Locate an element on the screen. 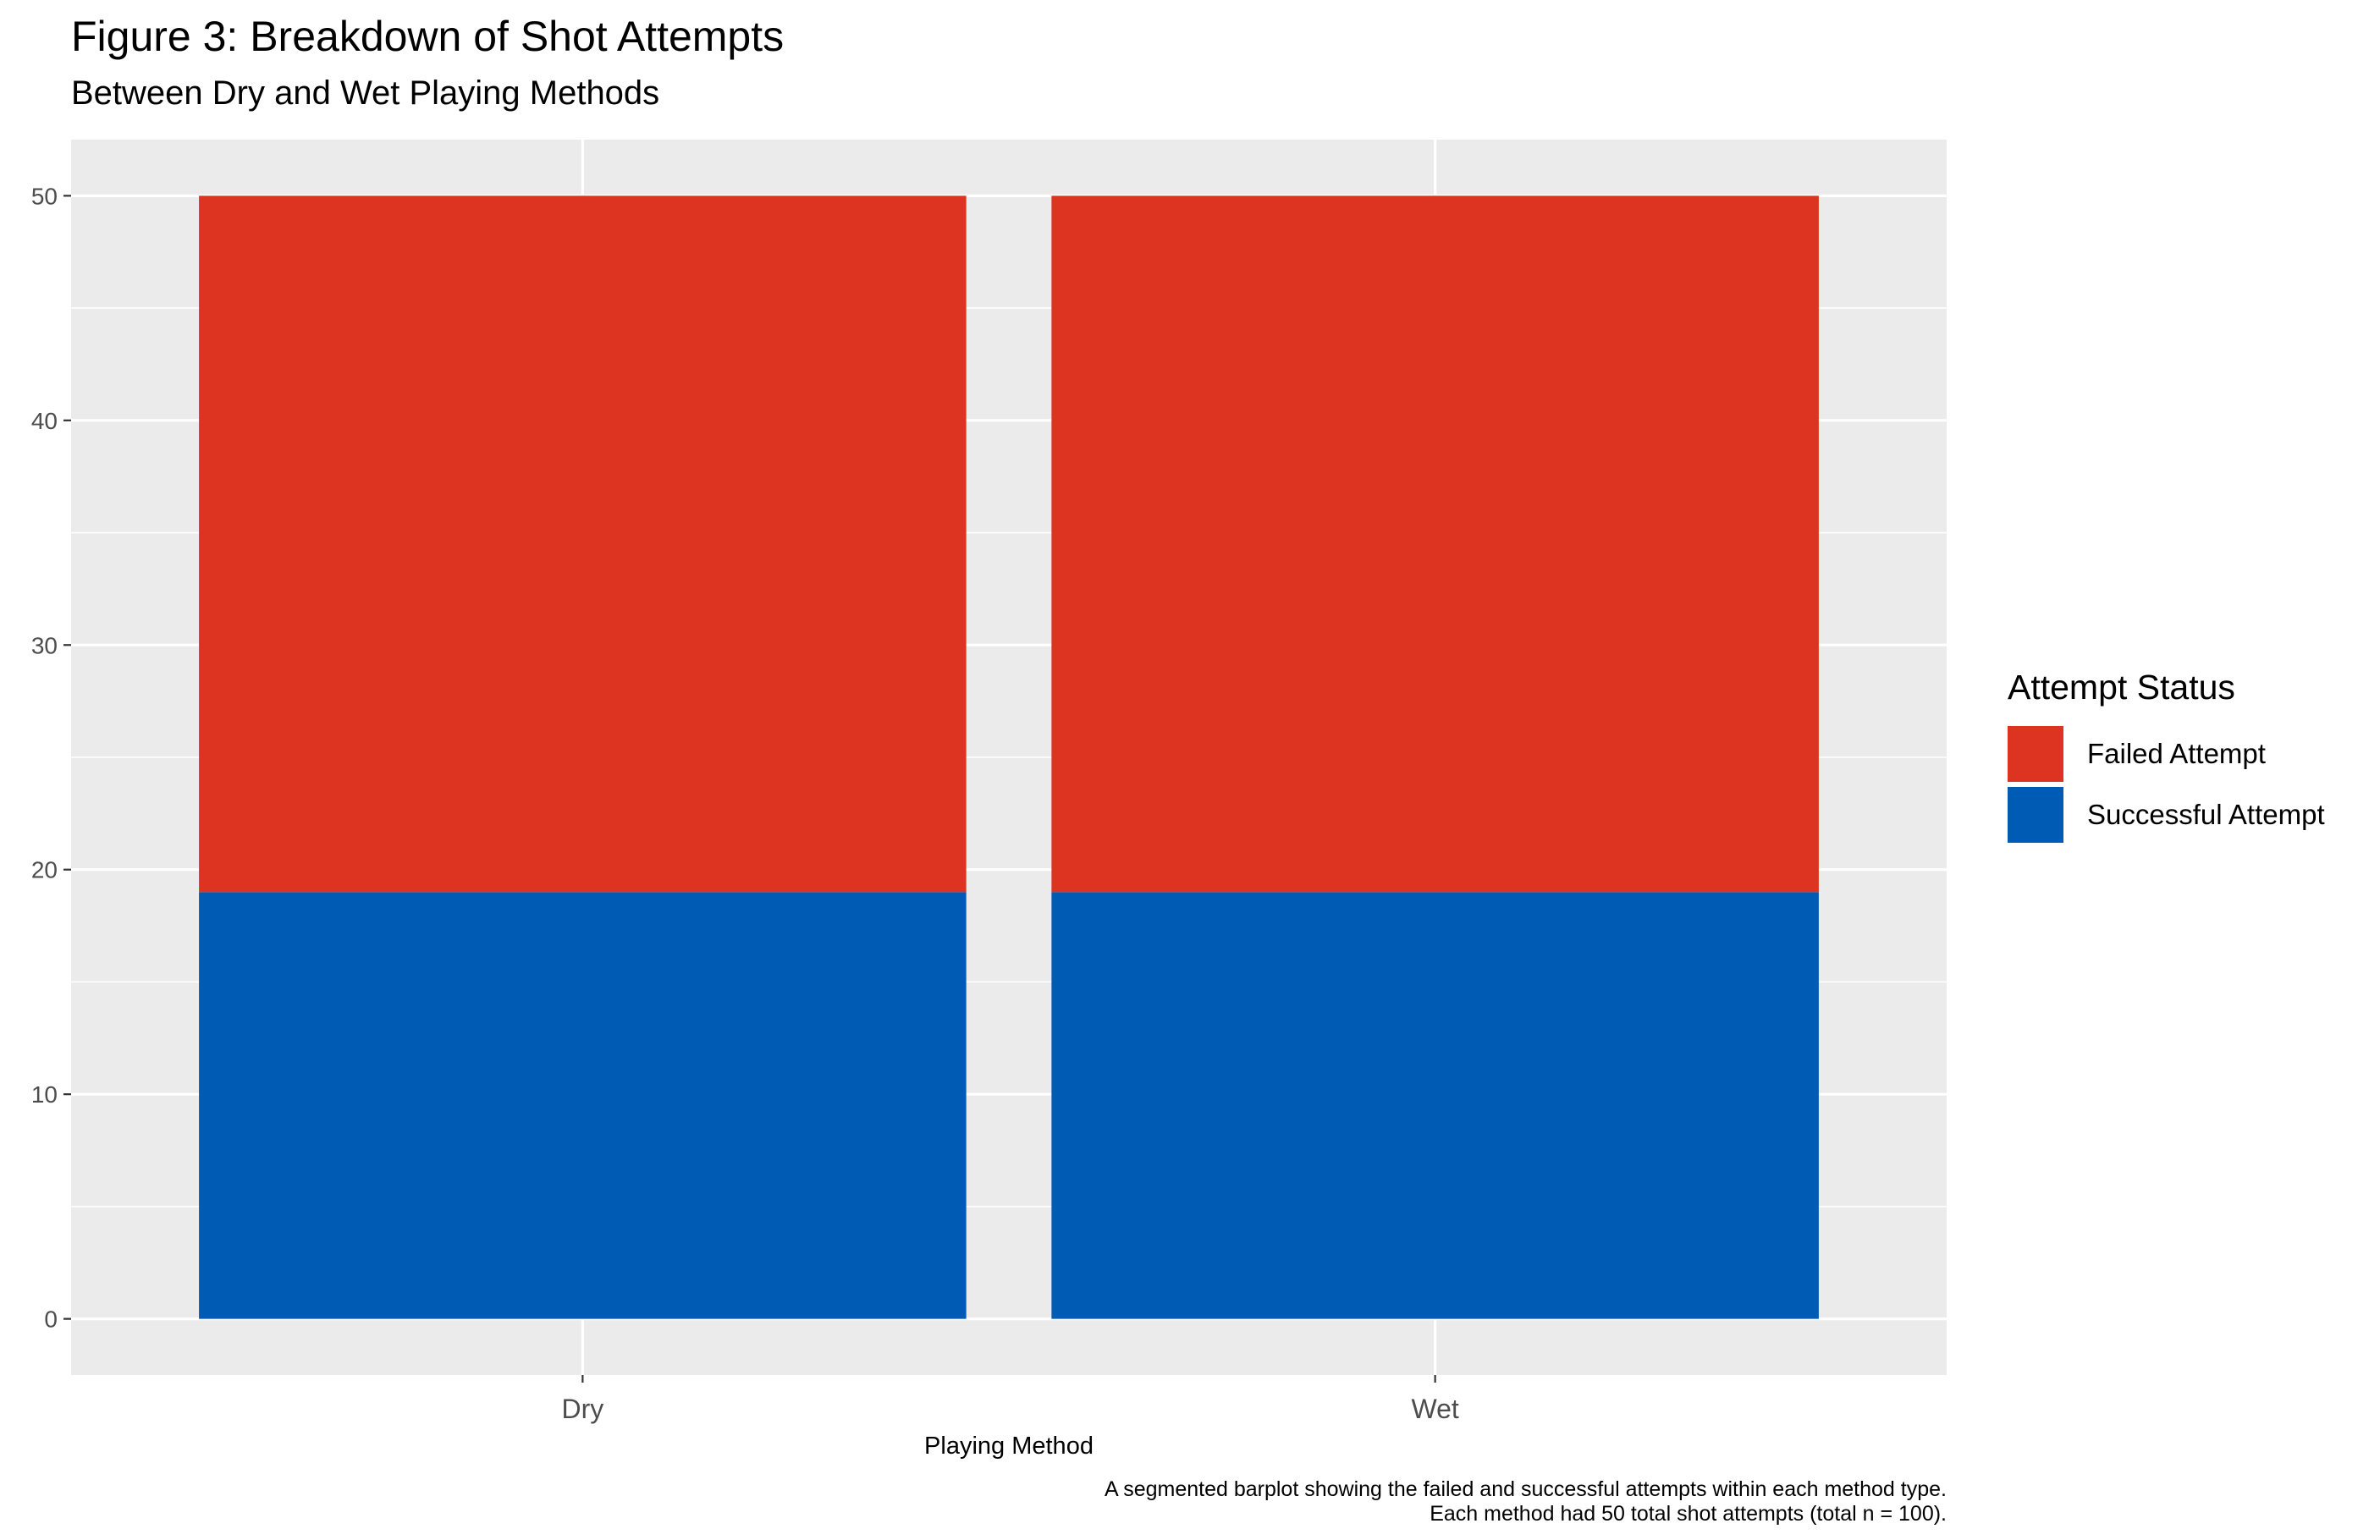 The width and height of the screenshot is (2380, 1540). bar-dry-successful-attempt is located at coordinates (583, 1105).